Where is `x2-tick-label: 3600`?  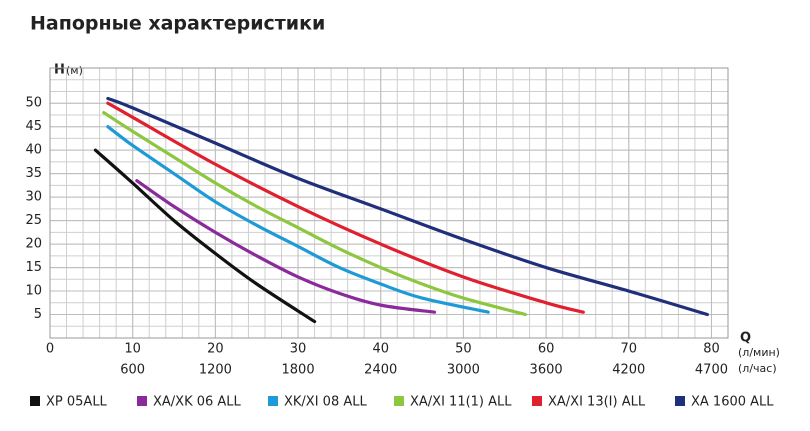 x2-tick-label: 3600 is located at coordinates (546, 370).